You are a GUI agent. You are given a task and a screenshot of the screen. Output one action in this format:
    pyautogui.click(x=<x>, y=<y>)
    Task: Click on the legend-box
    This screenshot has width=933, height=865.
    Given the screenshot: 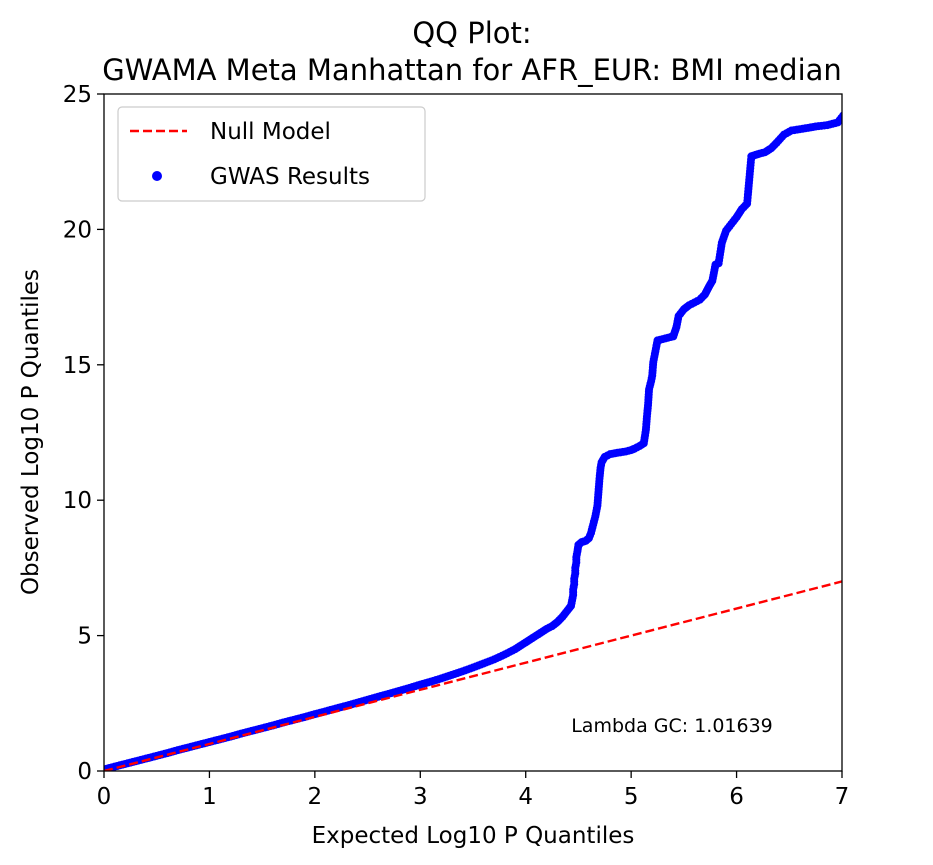 What is the action you would take?
    pyautogui.click(x=271, y=154)
    